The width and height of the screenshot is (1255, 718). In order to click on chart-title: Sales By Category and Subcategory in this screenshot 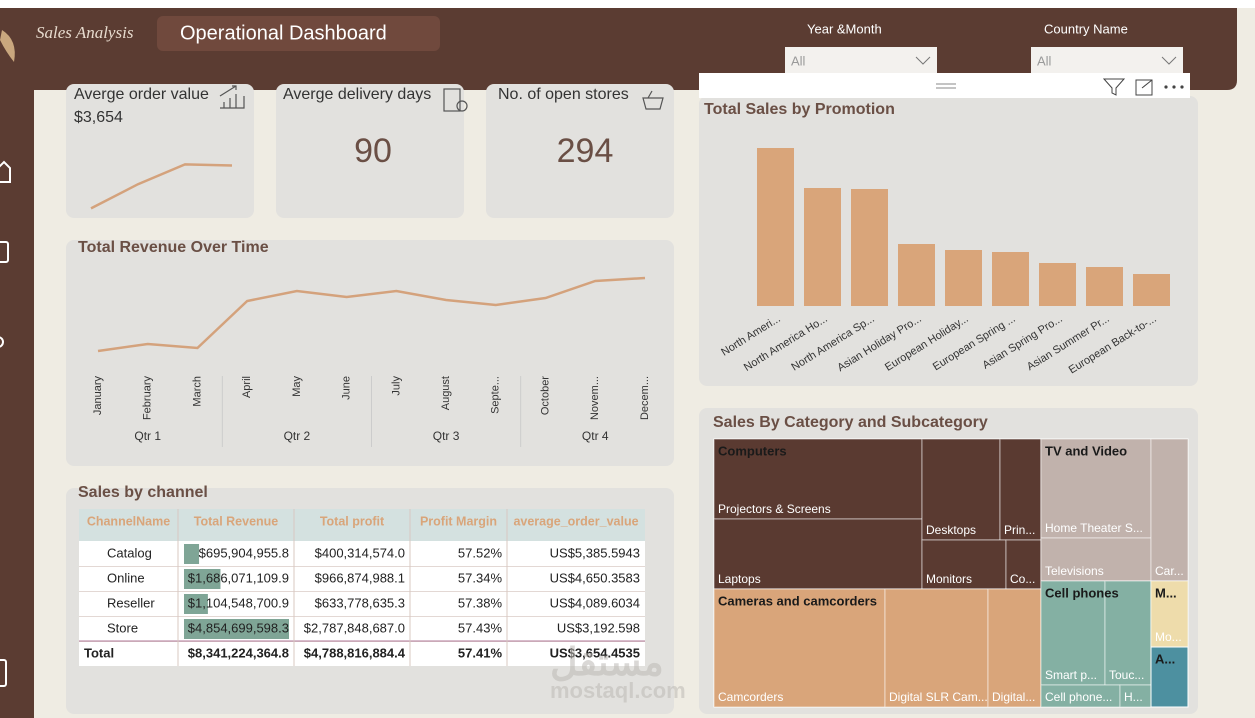, I will do `click(850, 422)`.